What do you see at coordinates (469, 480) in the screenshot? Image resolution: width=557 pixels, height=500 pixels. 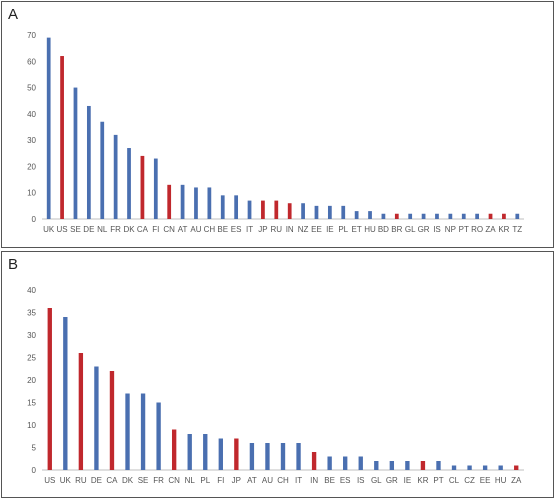 I see `x-tick-label: CZ` at bounding box center [469, 480].